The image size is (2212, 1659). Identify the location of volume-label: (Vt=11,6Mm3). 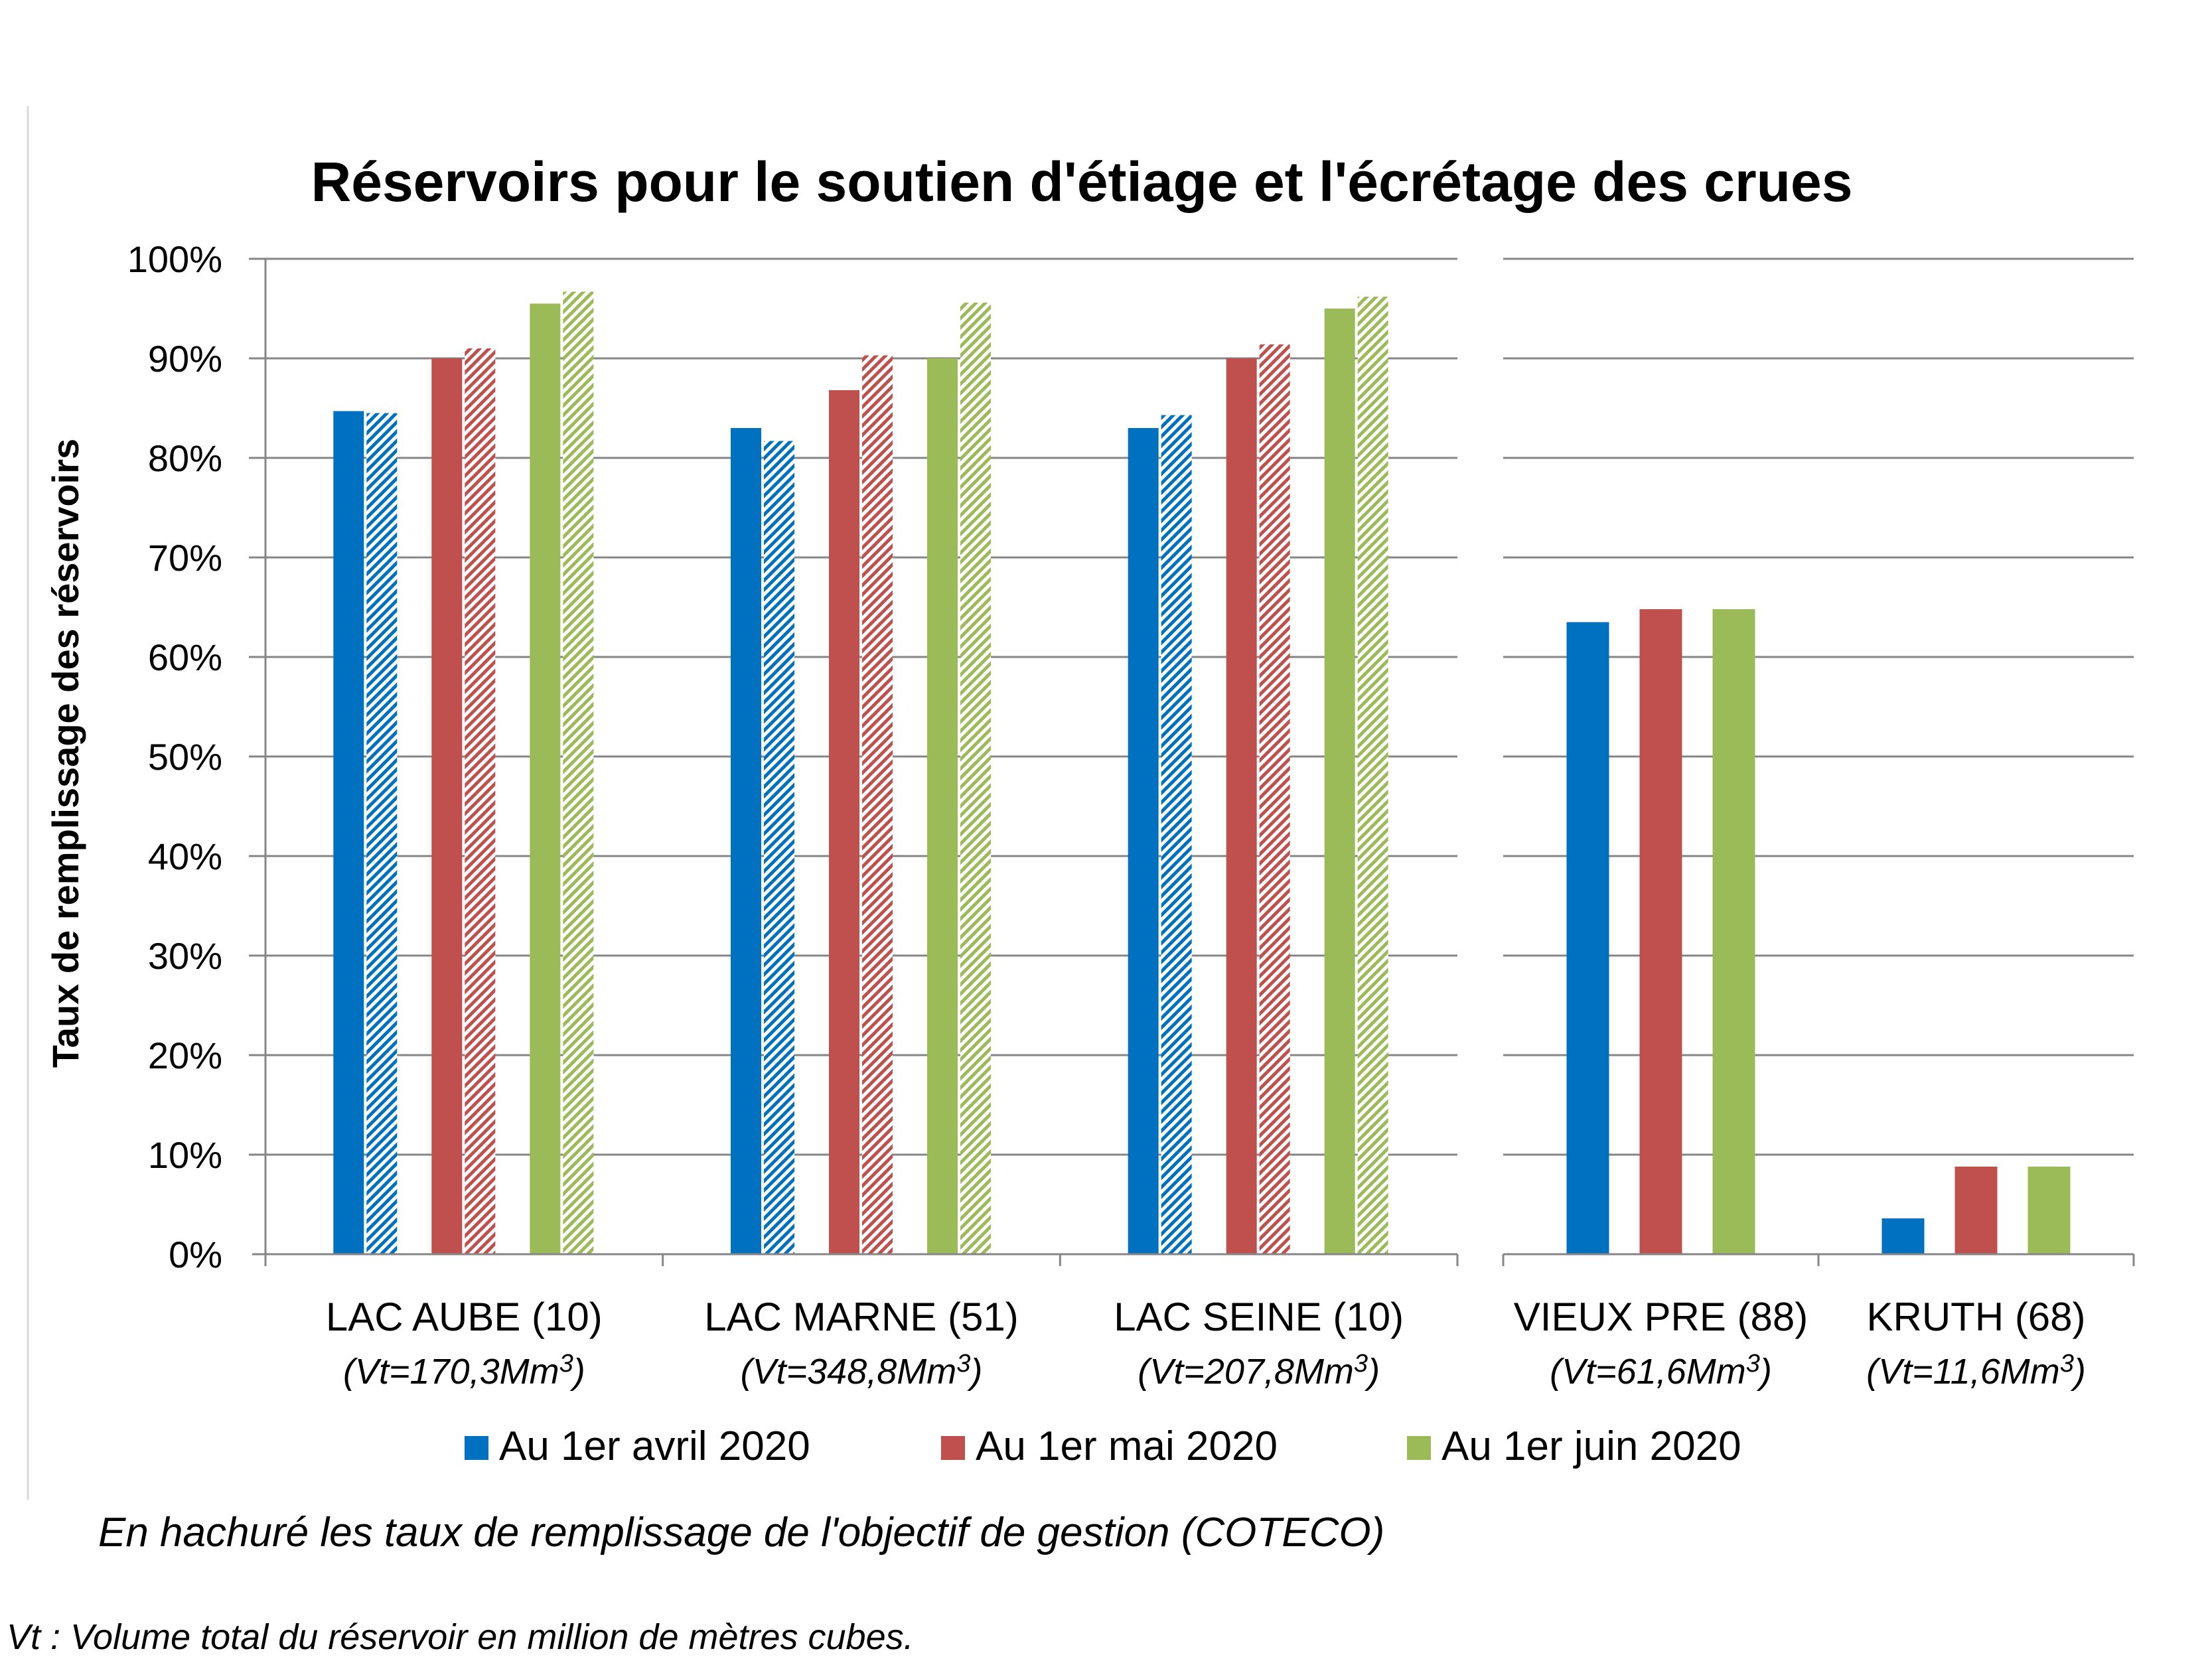
(1976, 1371).